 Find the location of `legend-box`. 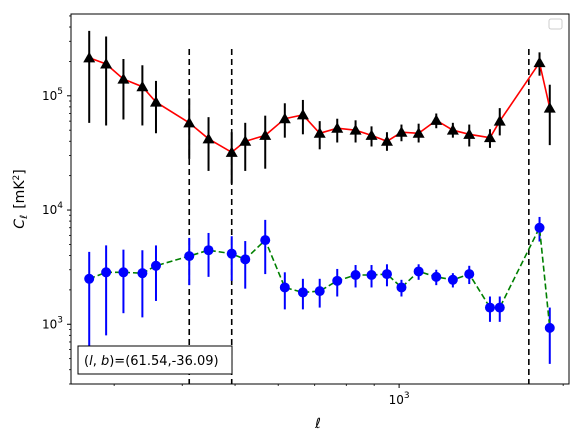

legend-box is located at coordinates (555, 24).